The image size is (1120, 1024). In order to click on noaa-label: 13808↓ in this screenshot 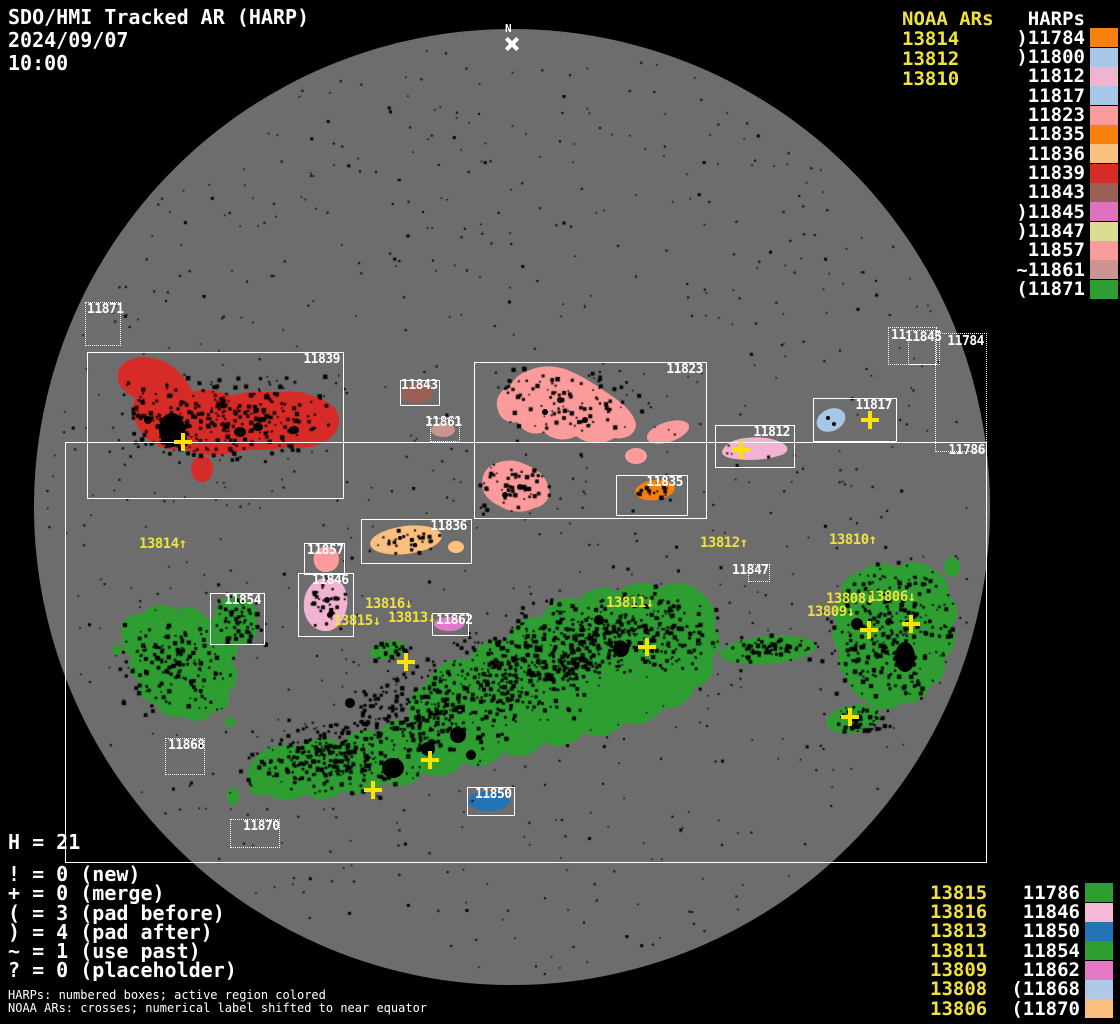, I will do `click(850, 599)`.